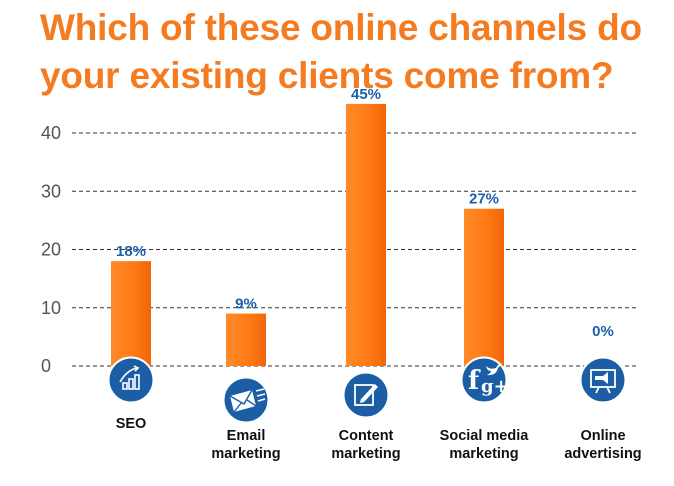 The width and height of the screenshot is (674, 486). Describe the element at coordinates (51, 133) in the screenshot. I see `y-tick-label: 40` at that location.